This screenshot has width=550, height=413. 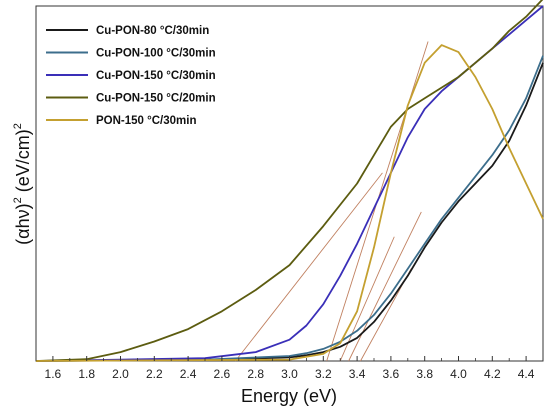 I want to click on x-tick-label: 3.0, so click(x=289, y=374).